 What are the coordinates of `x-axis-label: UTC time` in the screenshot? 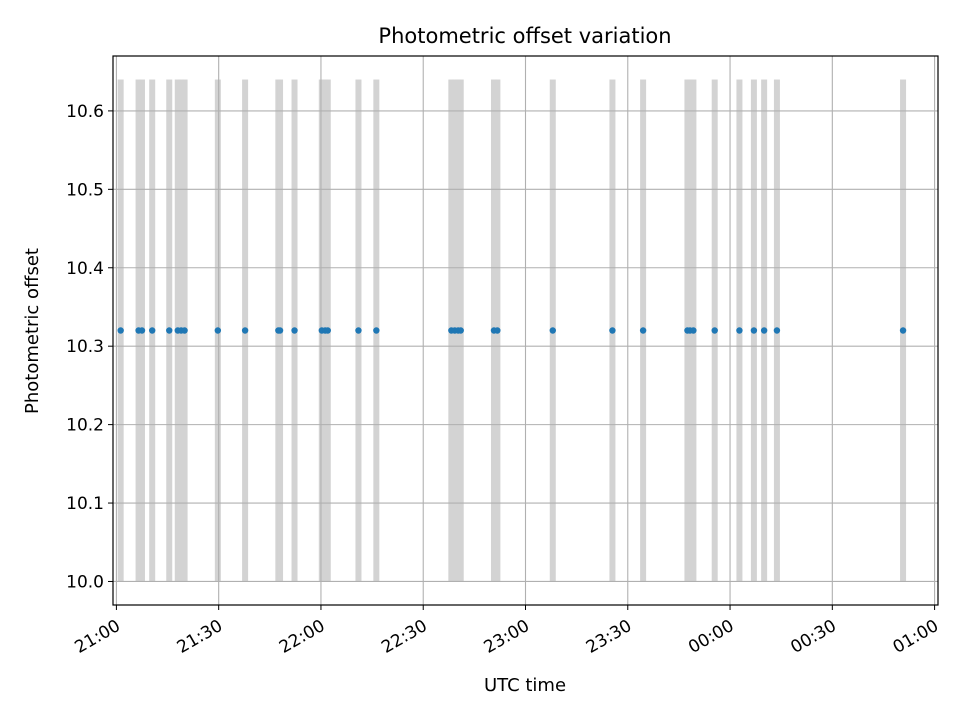 It's located at (525, 685).